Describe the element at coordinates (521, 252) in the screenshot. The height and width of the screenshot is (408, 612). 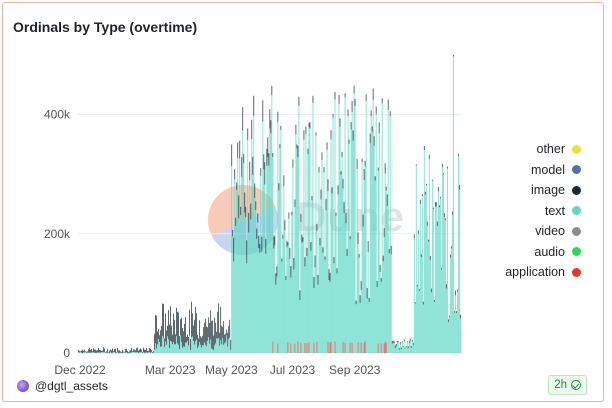
I see `legend-item-audio: audio` at that location.